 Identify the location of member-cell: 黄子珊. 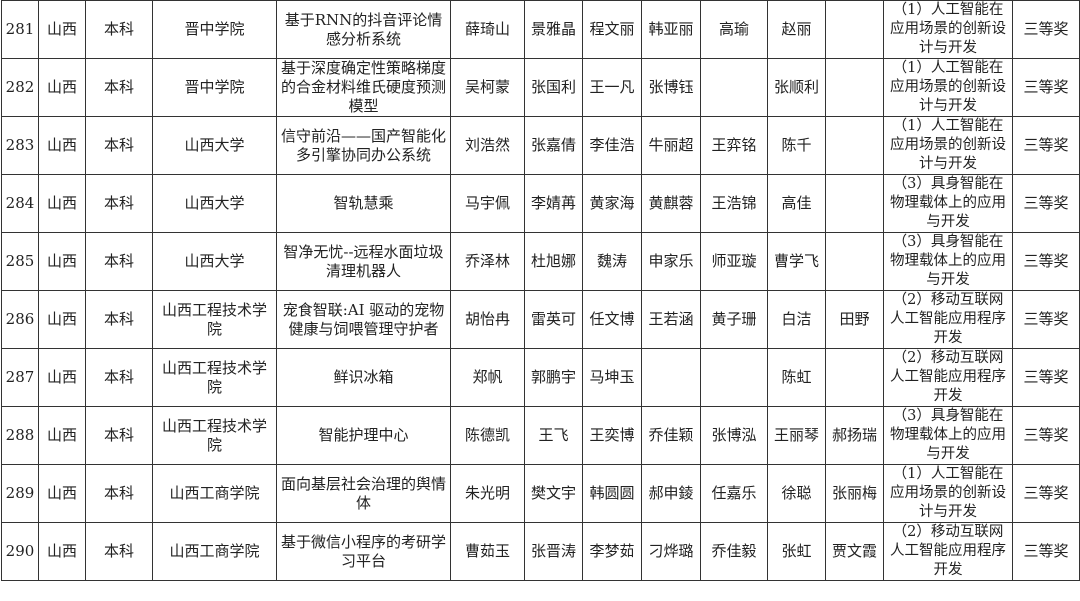
(734, 319).